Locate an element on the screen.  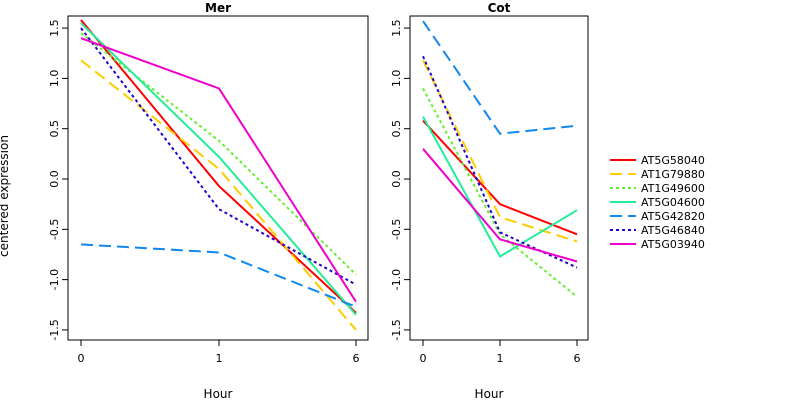
y-axis-label: centered expression is located at coordinates (5, 196).